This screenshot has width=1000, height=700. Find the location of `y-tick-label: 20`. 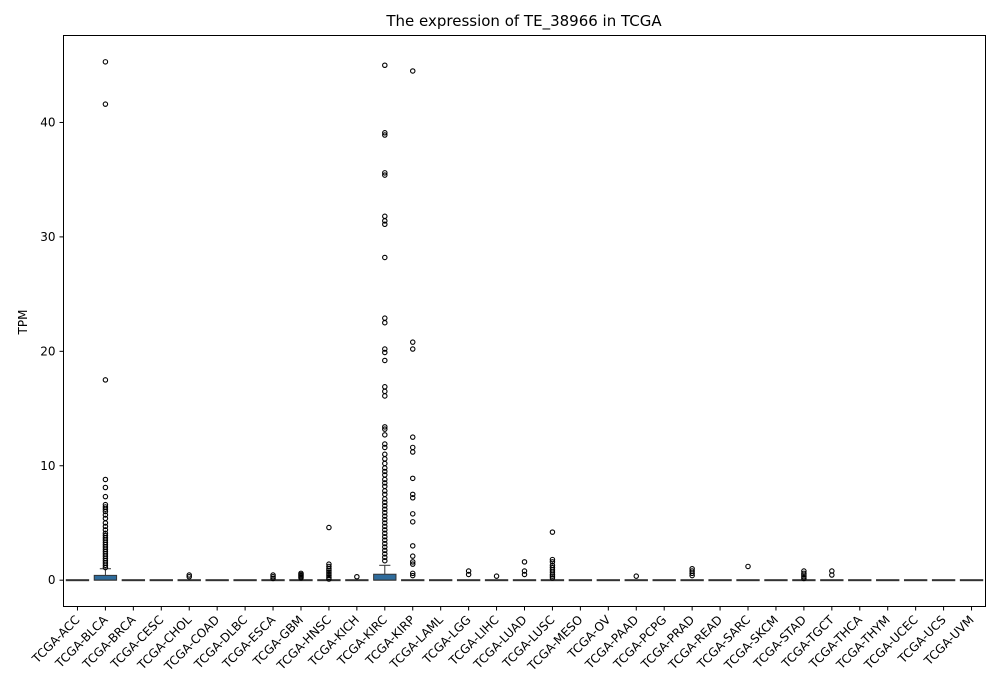

y-tick-label: 20 is located at coordinates (47, 351).